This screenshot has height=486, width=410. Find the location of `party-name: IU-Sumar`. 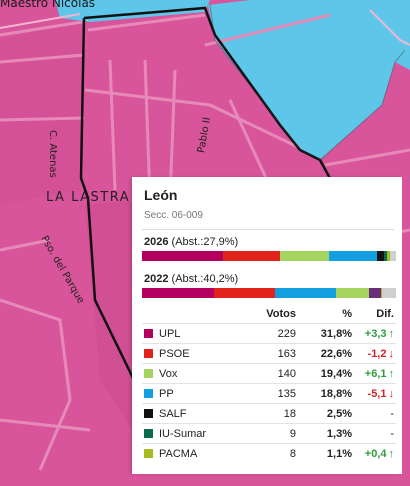

party-name: IU-Sumar is located at coordinates (183, 433).